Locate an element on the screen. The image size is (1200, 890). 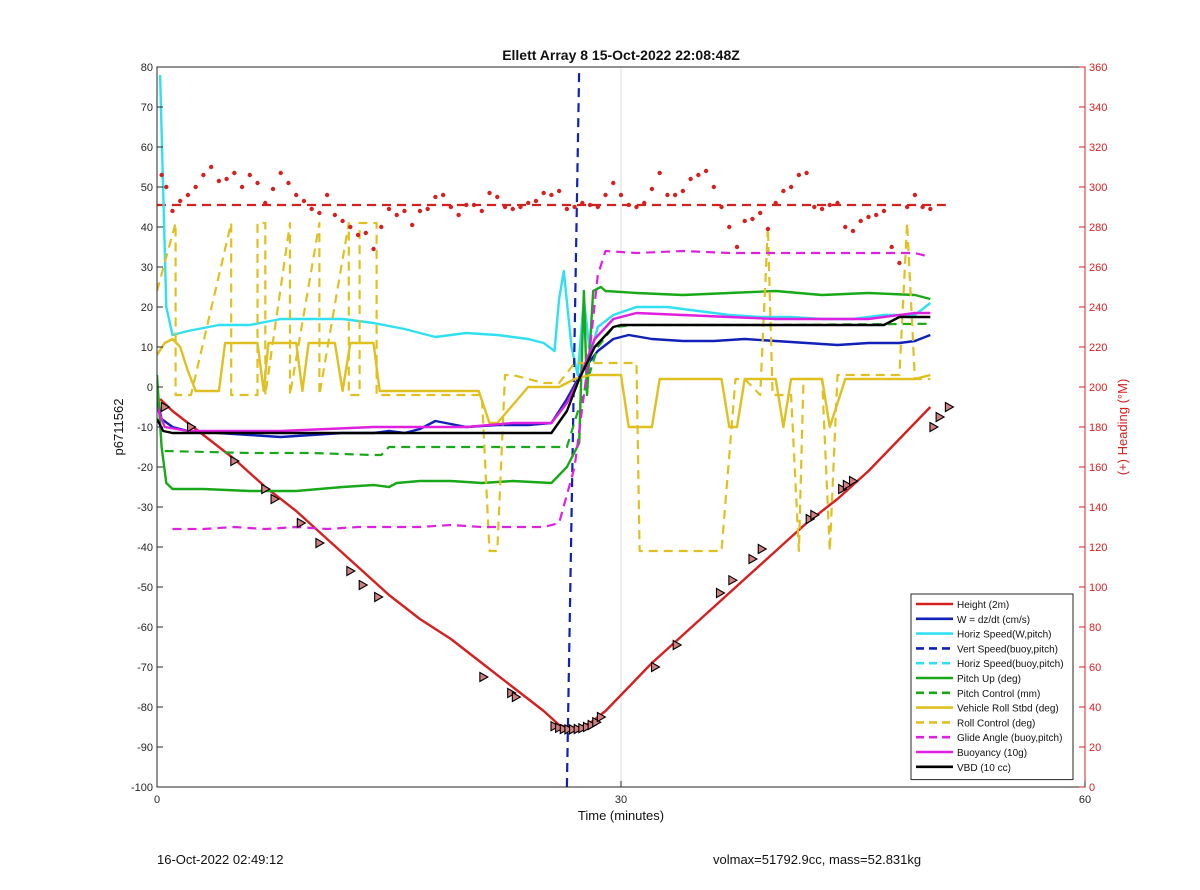
y-tick-label: 10 is located at coordinates (147, 348).